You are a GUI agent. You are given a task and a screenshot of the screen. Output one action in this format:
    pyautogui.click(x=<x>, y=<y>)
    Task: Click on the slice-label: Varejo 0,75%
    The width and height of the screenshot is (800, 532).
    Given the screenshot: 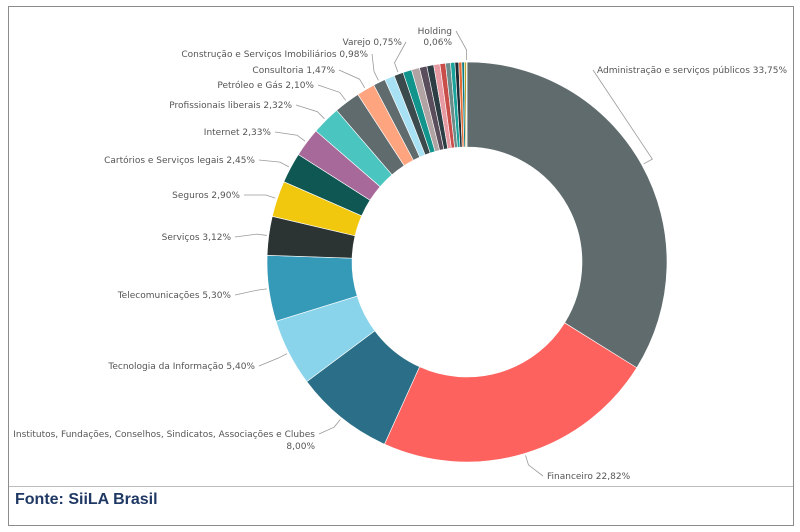 What is the action you would take?
    pyautogui.click(x=373, y=43)
    